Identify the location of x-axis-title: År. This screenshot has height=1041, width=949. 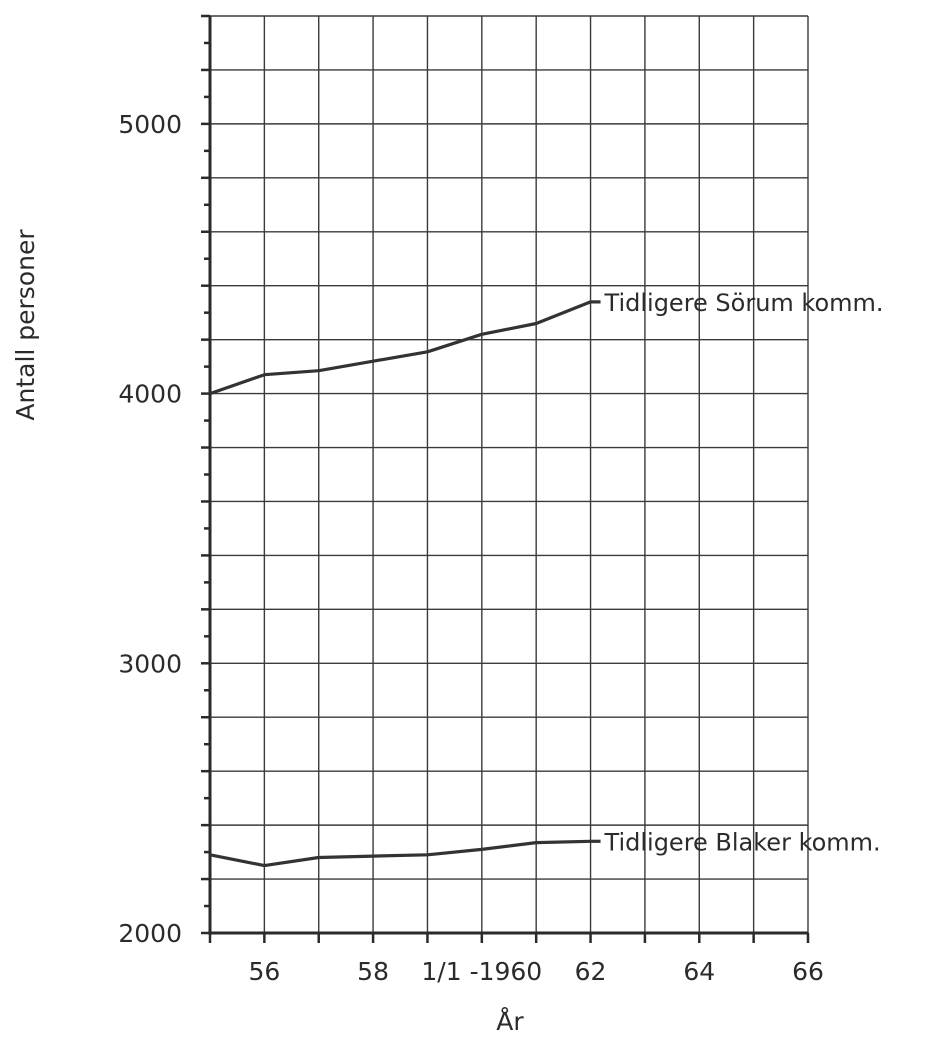
(510, 1021).